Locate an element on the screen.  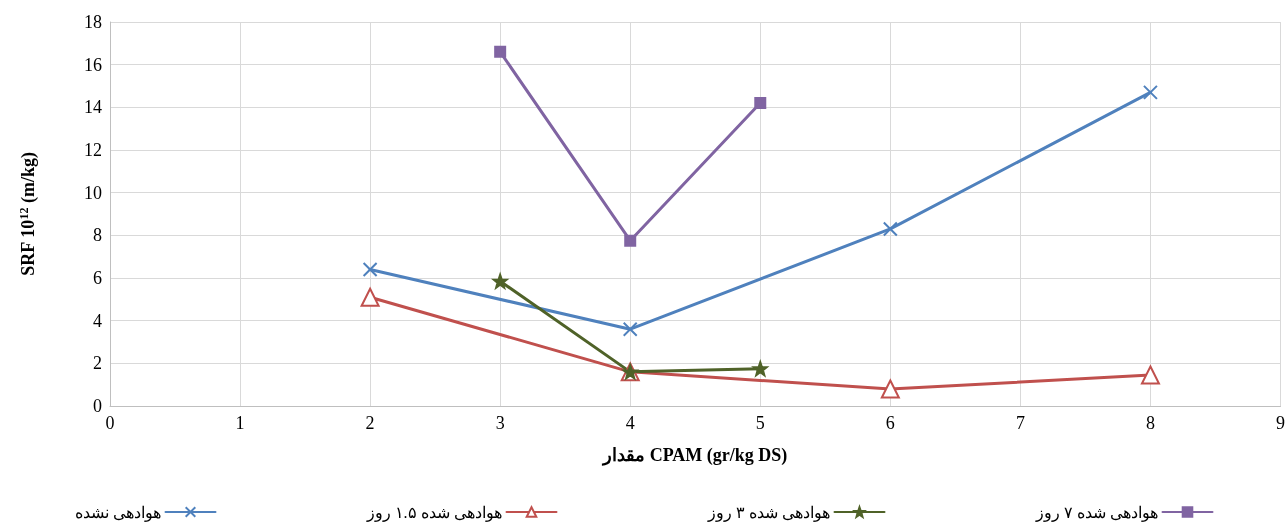
x-tick-label: 8 is located at coordinates (1150, 423).